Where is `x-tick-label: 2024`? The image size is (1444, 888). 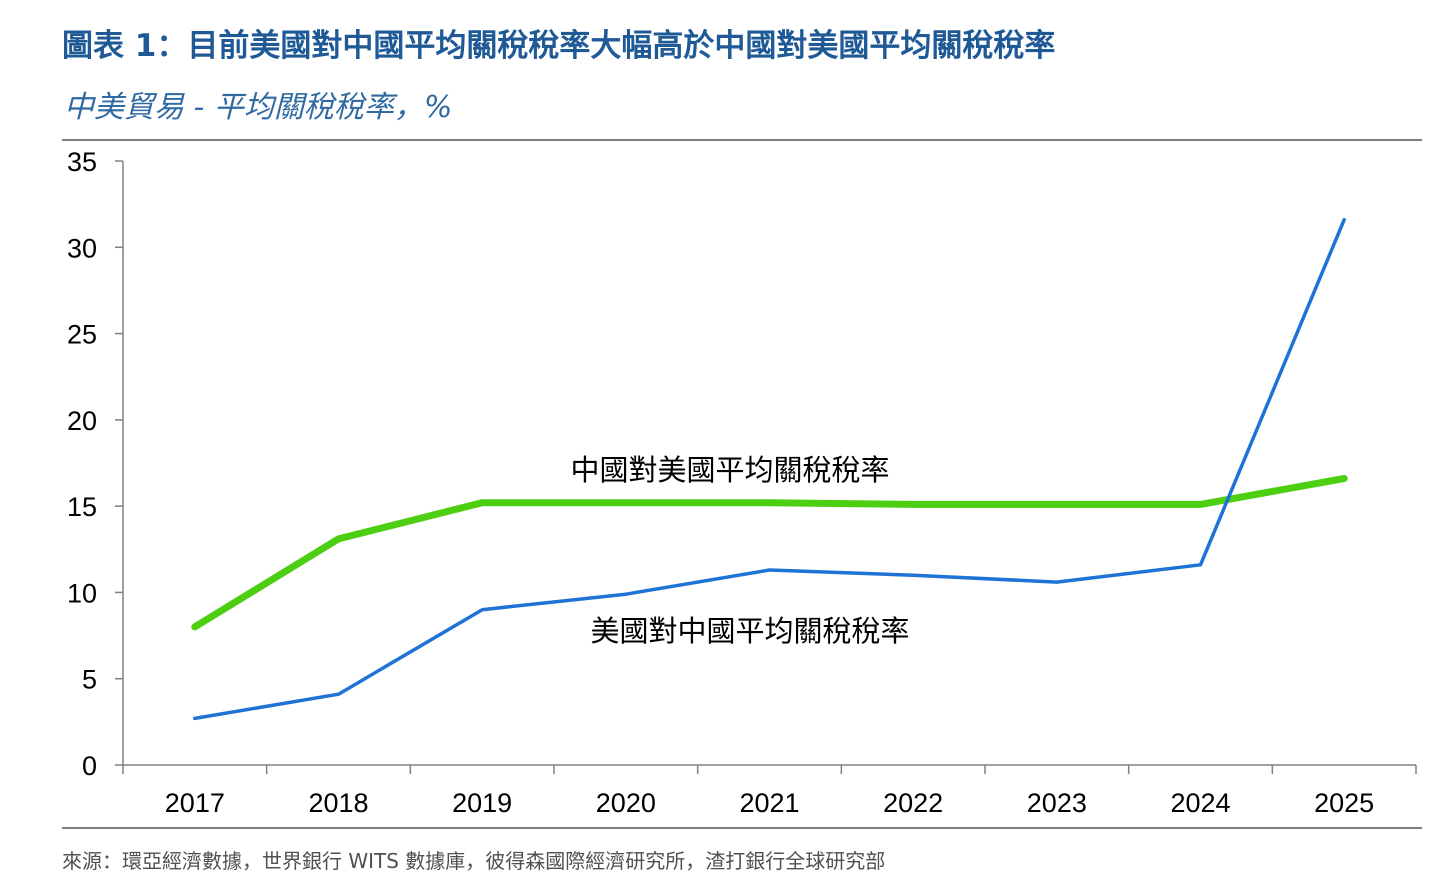 x-tick-label: 2024 is located at coordinates (1200, 803).